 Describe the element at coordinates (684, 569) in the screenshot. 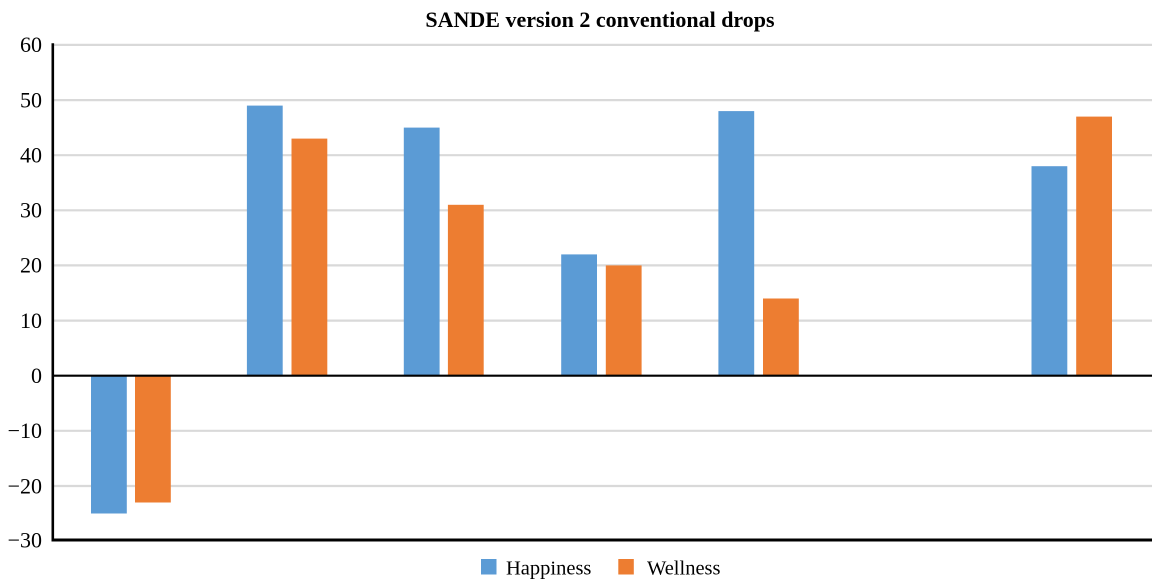

I see `svg-text: Wellness` at that location.